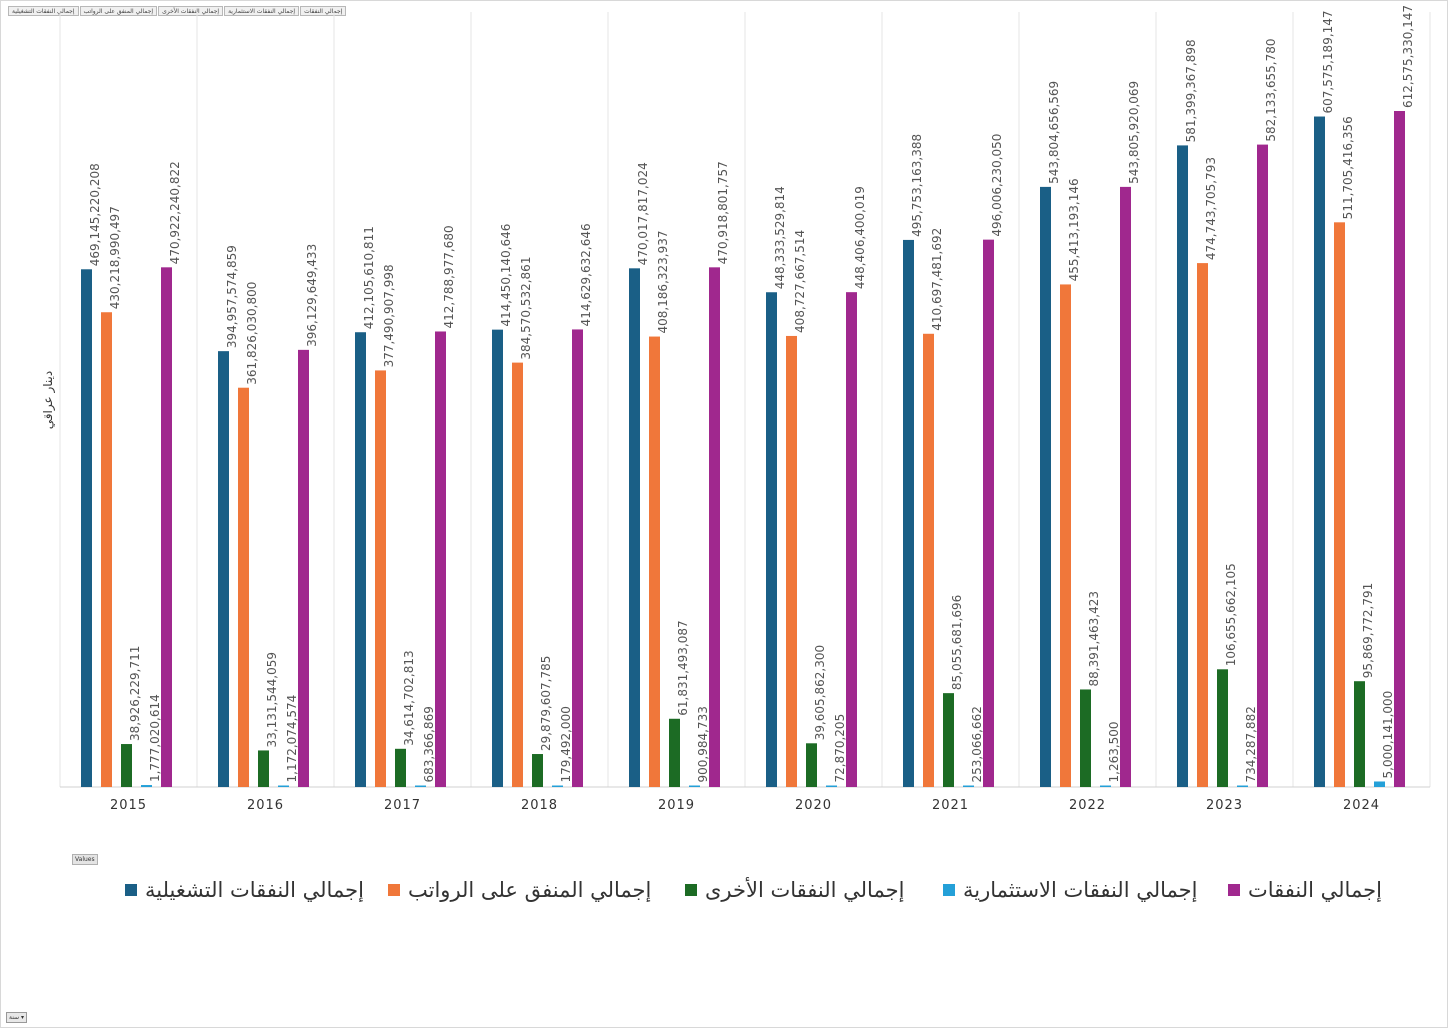  Describe the element at coordinates (937, 279) in the screenshot. I see `data-label: 410,697,481,692` at that location.